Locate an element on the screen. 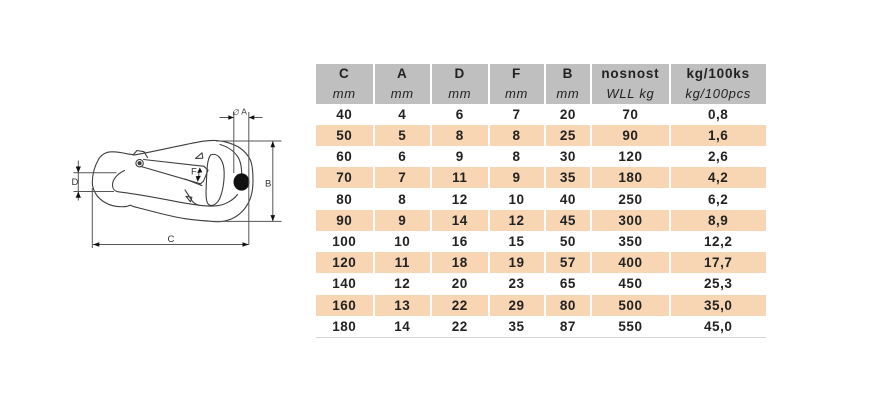 The height and width of the screenshot is (404, 880). svg-text: C is located at coordinates (171, 239).